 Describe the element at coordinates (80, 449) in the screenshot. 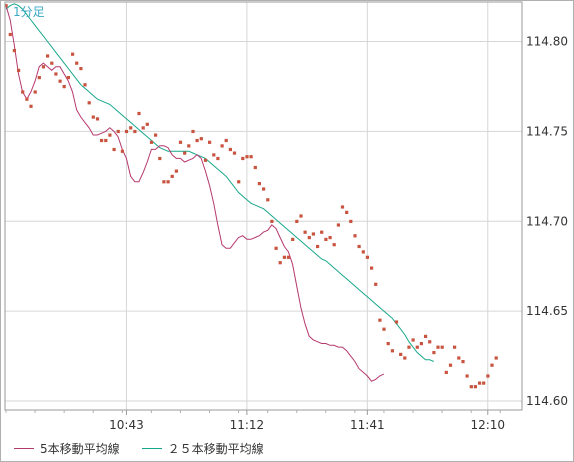

I see `legend-label-ma5: 5本移動平均線` at that location.